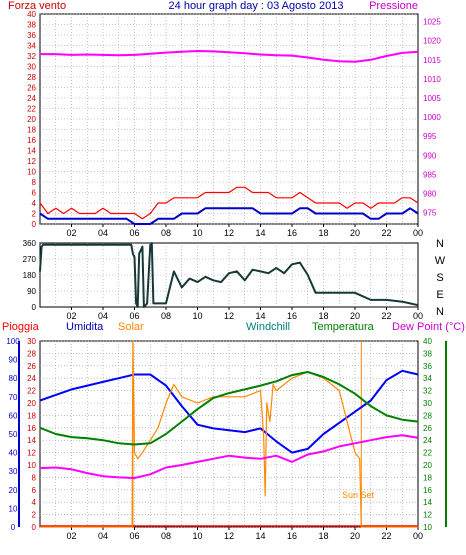 This screenshot has height=555, width=466. Describe the element at coordinates (229, 203) in the screenshot. I see `wind-gust-series` at that location.